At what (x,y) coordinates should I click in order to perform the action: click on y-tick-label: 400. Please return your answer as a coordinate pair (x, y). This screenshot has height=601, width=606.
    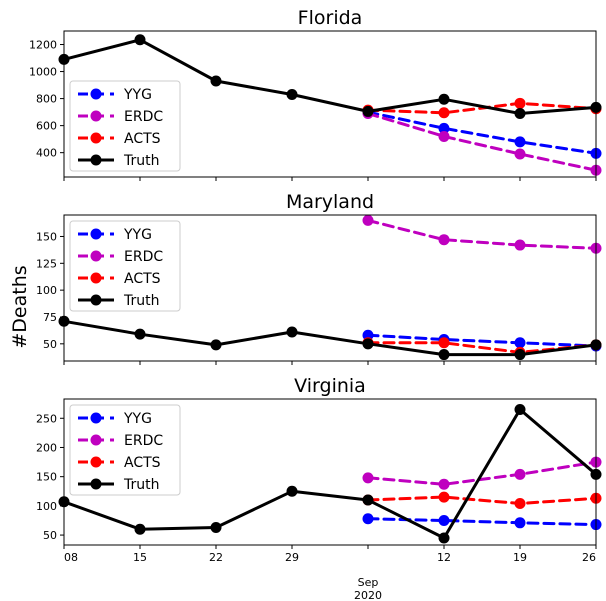
    Looking at the image, I should click on (46, 153).